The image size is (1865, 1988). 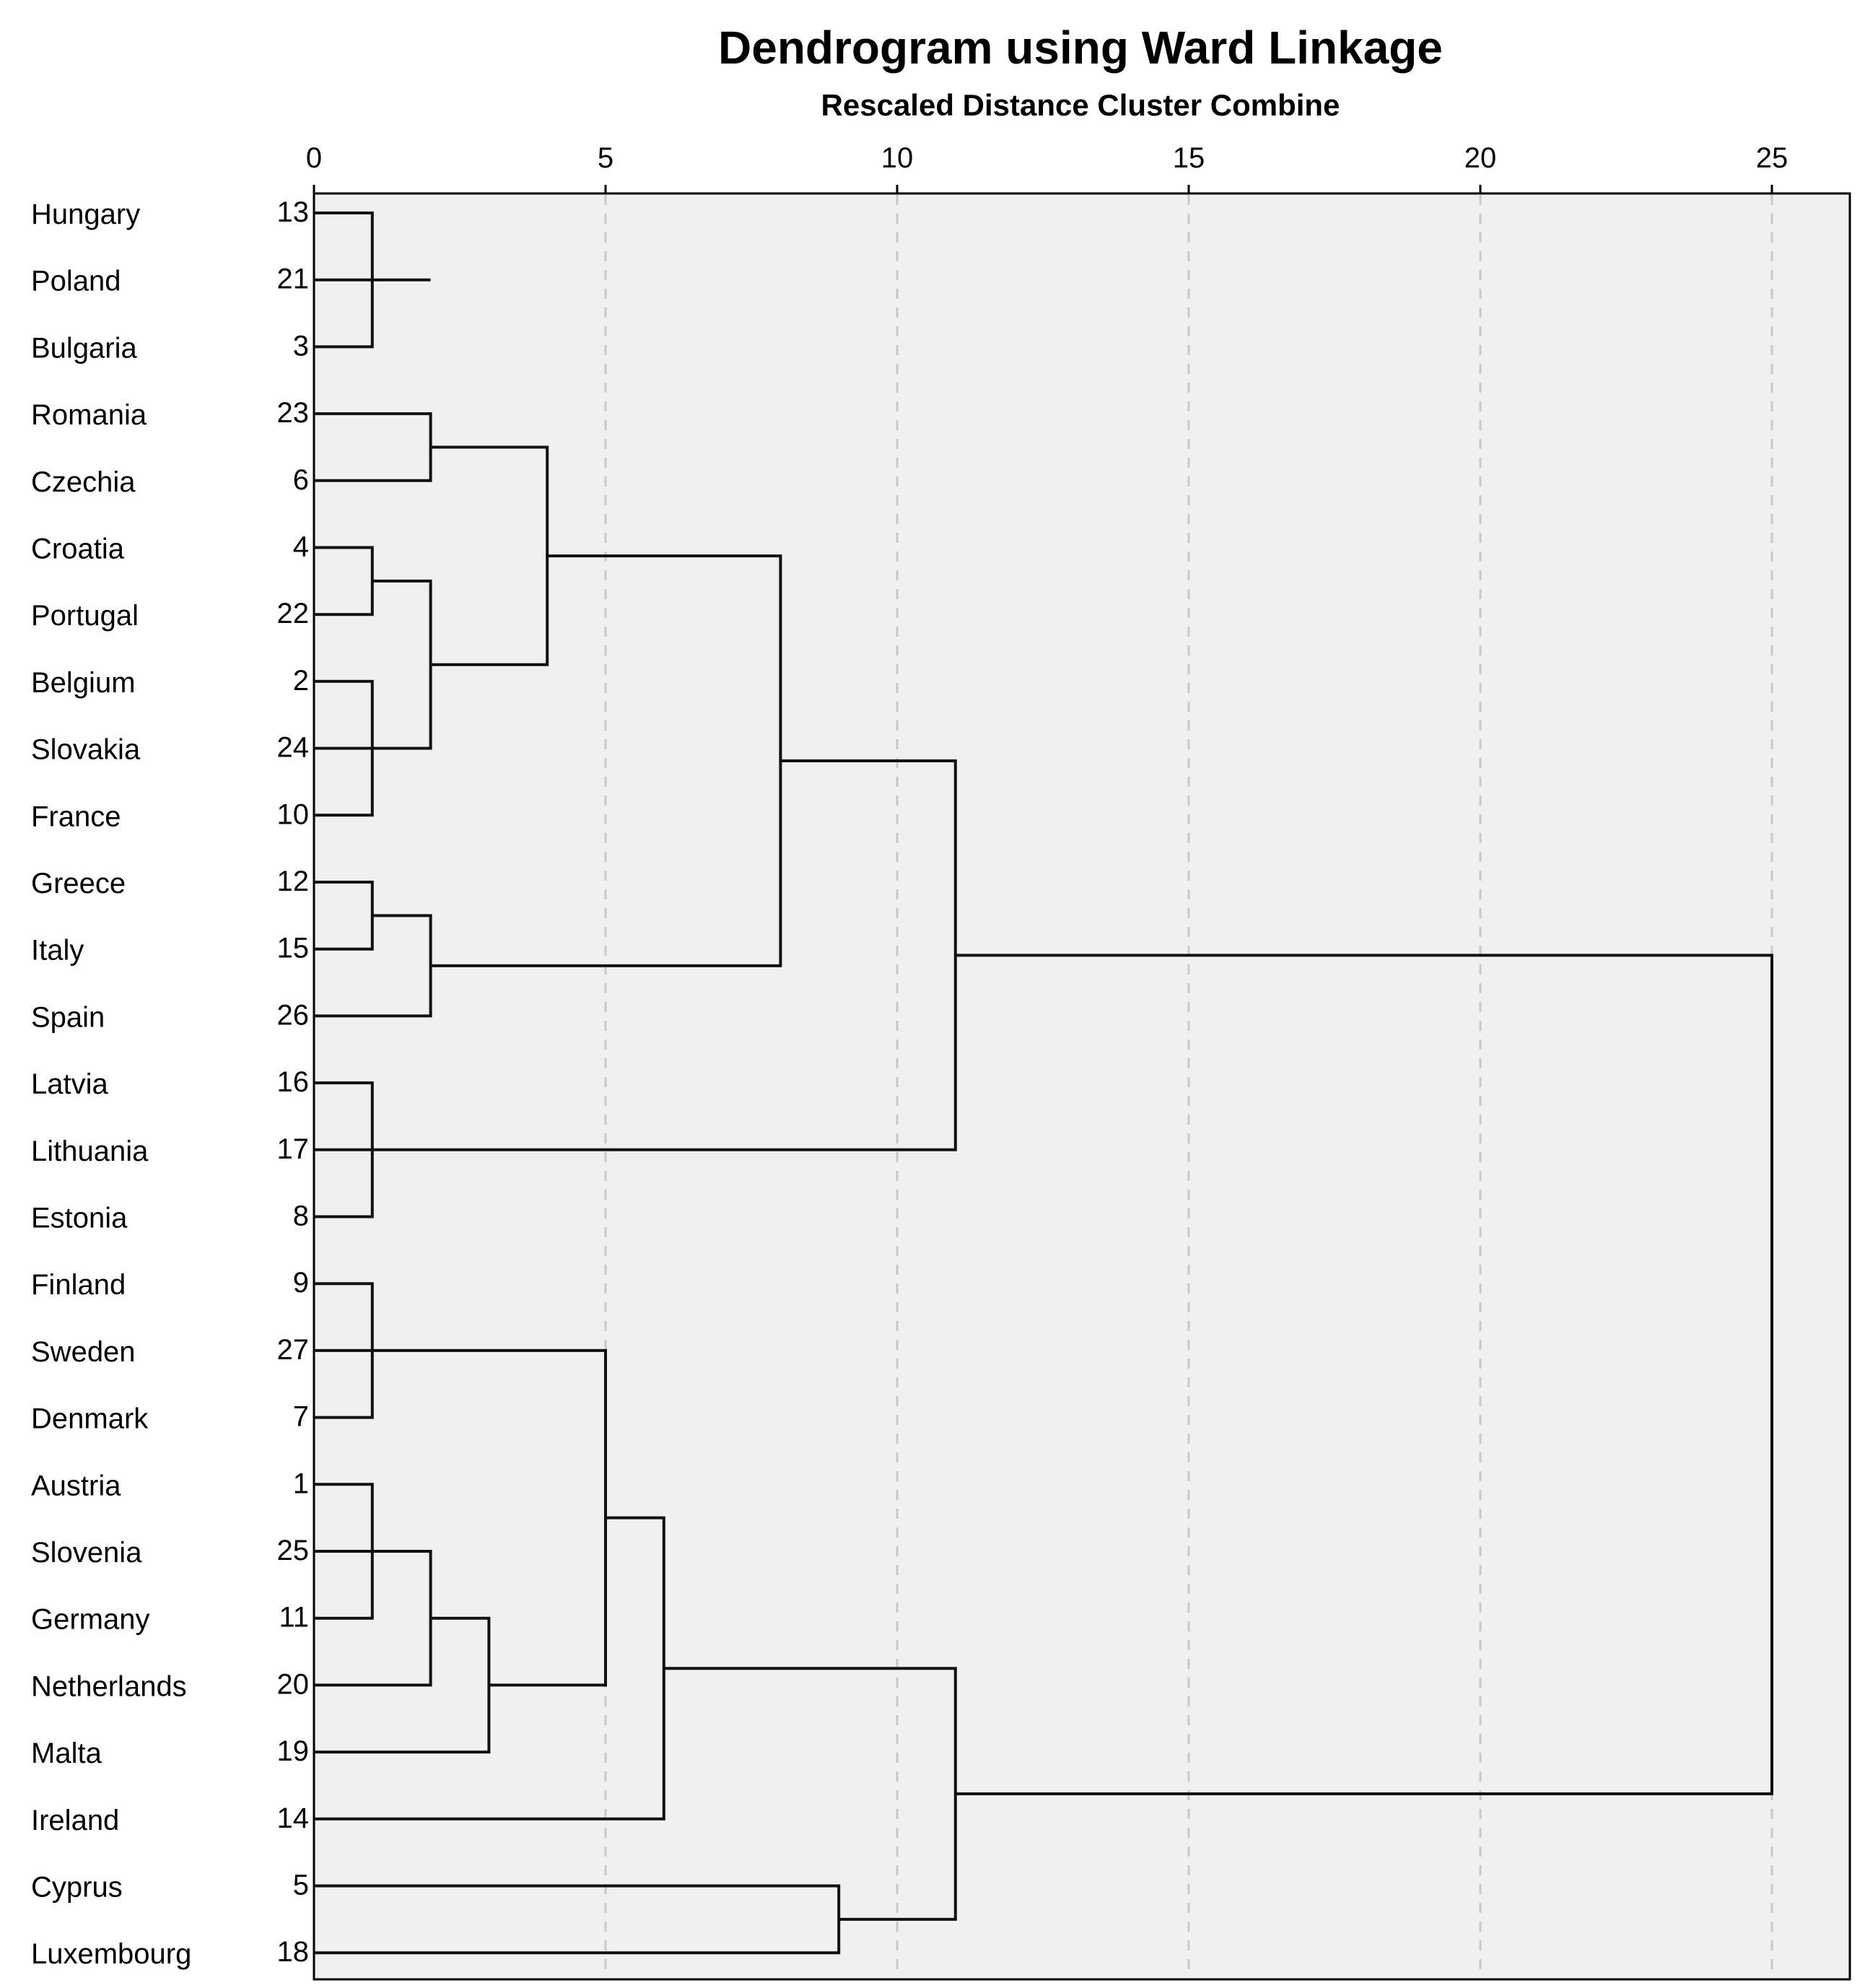 I want to click on leaf-case-number: 7, so click(x=301, y=1417).